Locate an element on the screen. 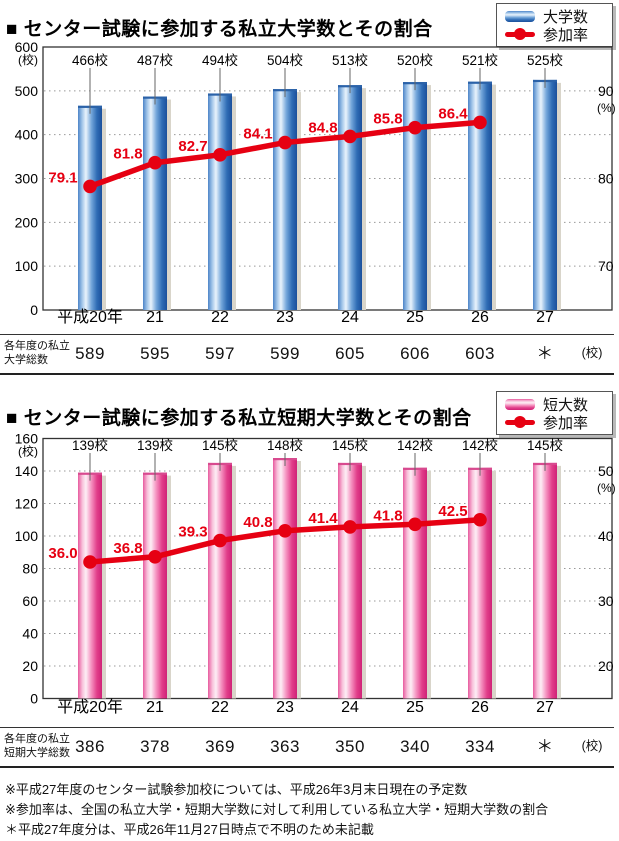 Image resolution: width=619 pixels, height=841 pixels. left-axis-tick: 200 is located at coordinates (27, 222).